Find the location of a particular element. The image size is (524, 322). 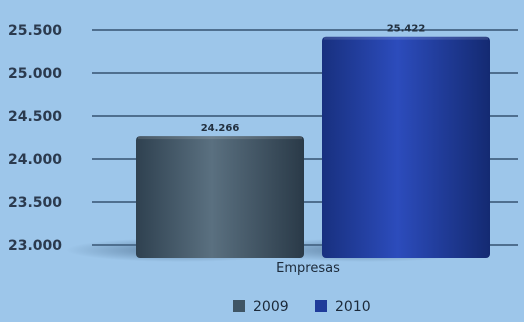

data-labels: 24.266 25.422 is located at coordinates (313, 79).